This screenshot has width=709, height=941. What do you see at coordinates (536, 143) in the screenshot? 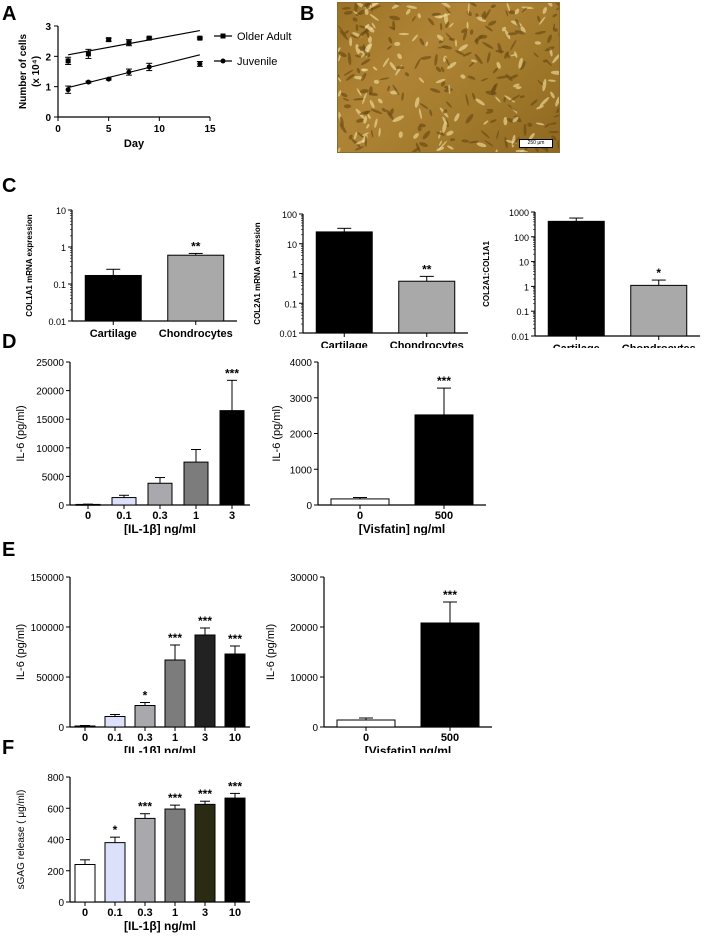
I see `scale-bar-label: 250 µm` at bounding box center [536, 143].